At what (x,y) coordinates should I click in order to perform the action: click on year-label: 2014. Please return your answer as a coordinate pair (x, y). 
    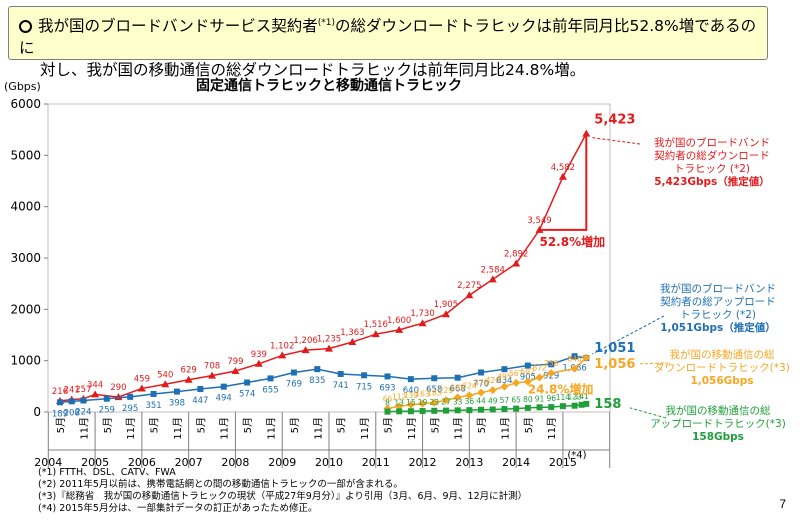
    Looking at the image, I should click on (516, 462).